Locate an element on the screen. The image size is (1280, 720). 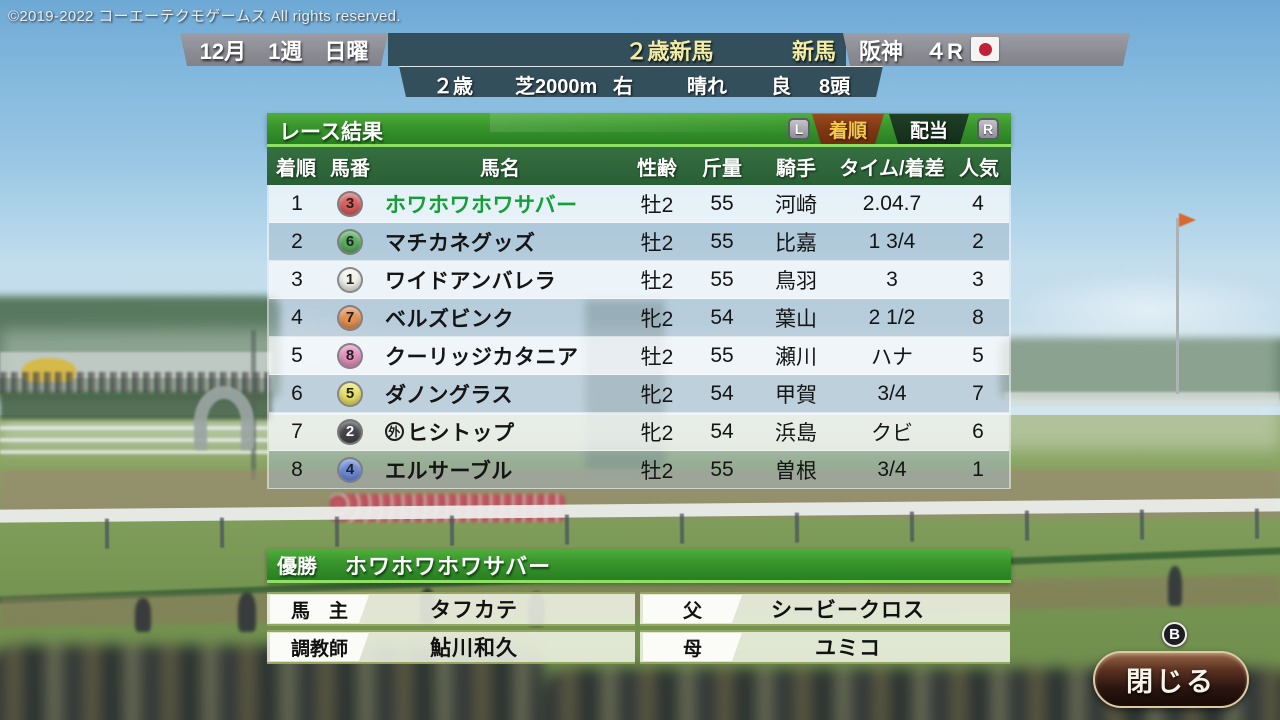
gamepad-b-button-icon: B is located at coordinates (1174, 634).